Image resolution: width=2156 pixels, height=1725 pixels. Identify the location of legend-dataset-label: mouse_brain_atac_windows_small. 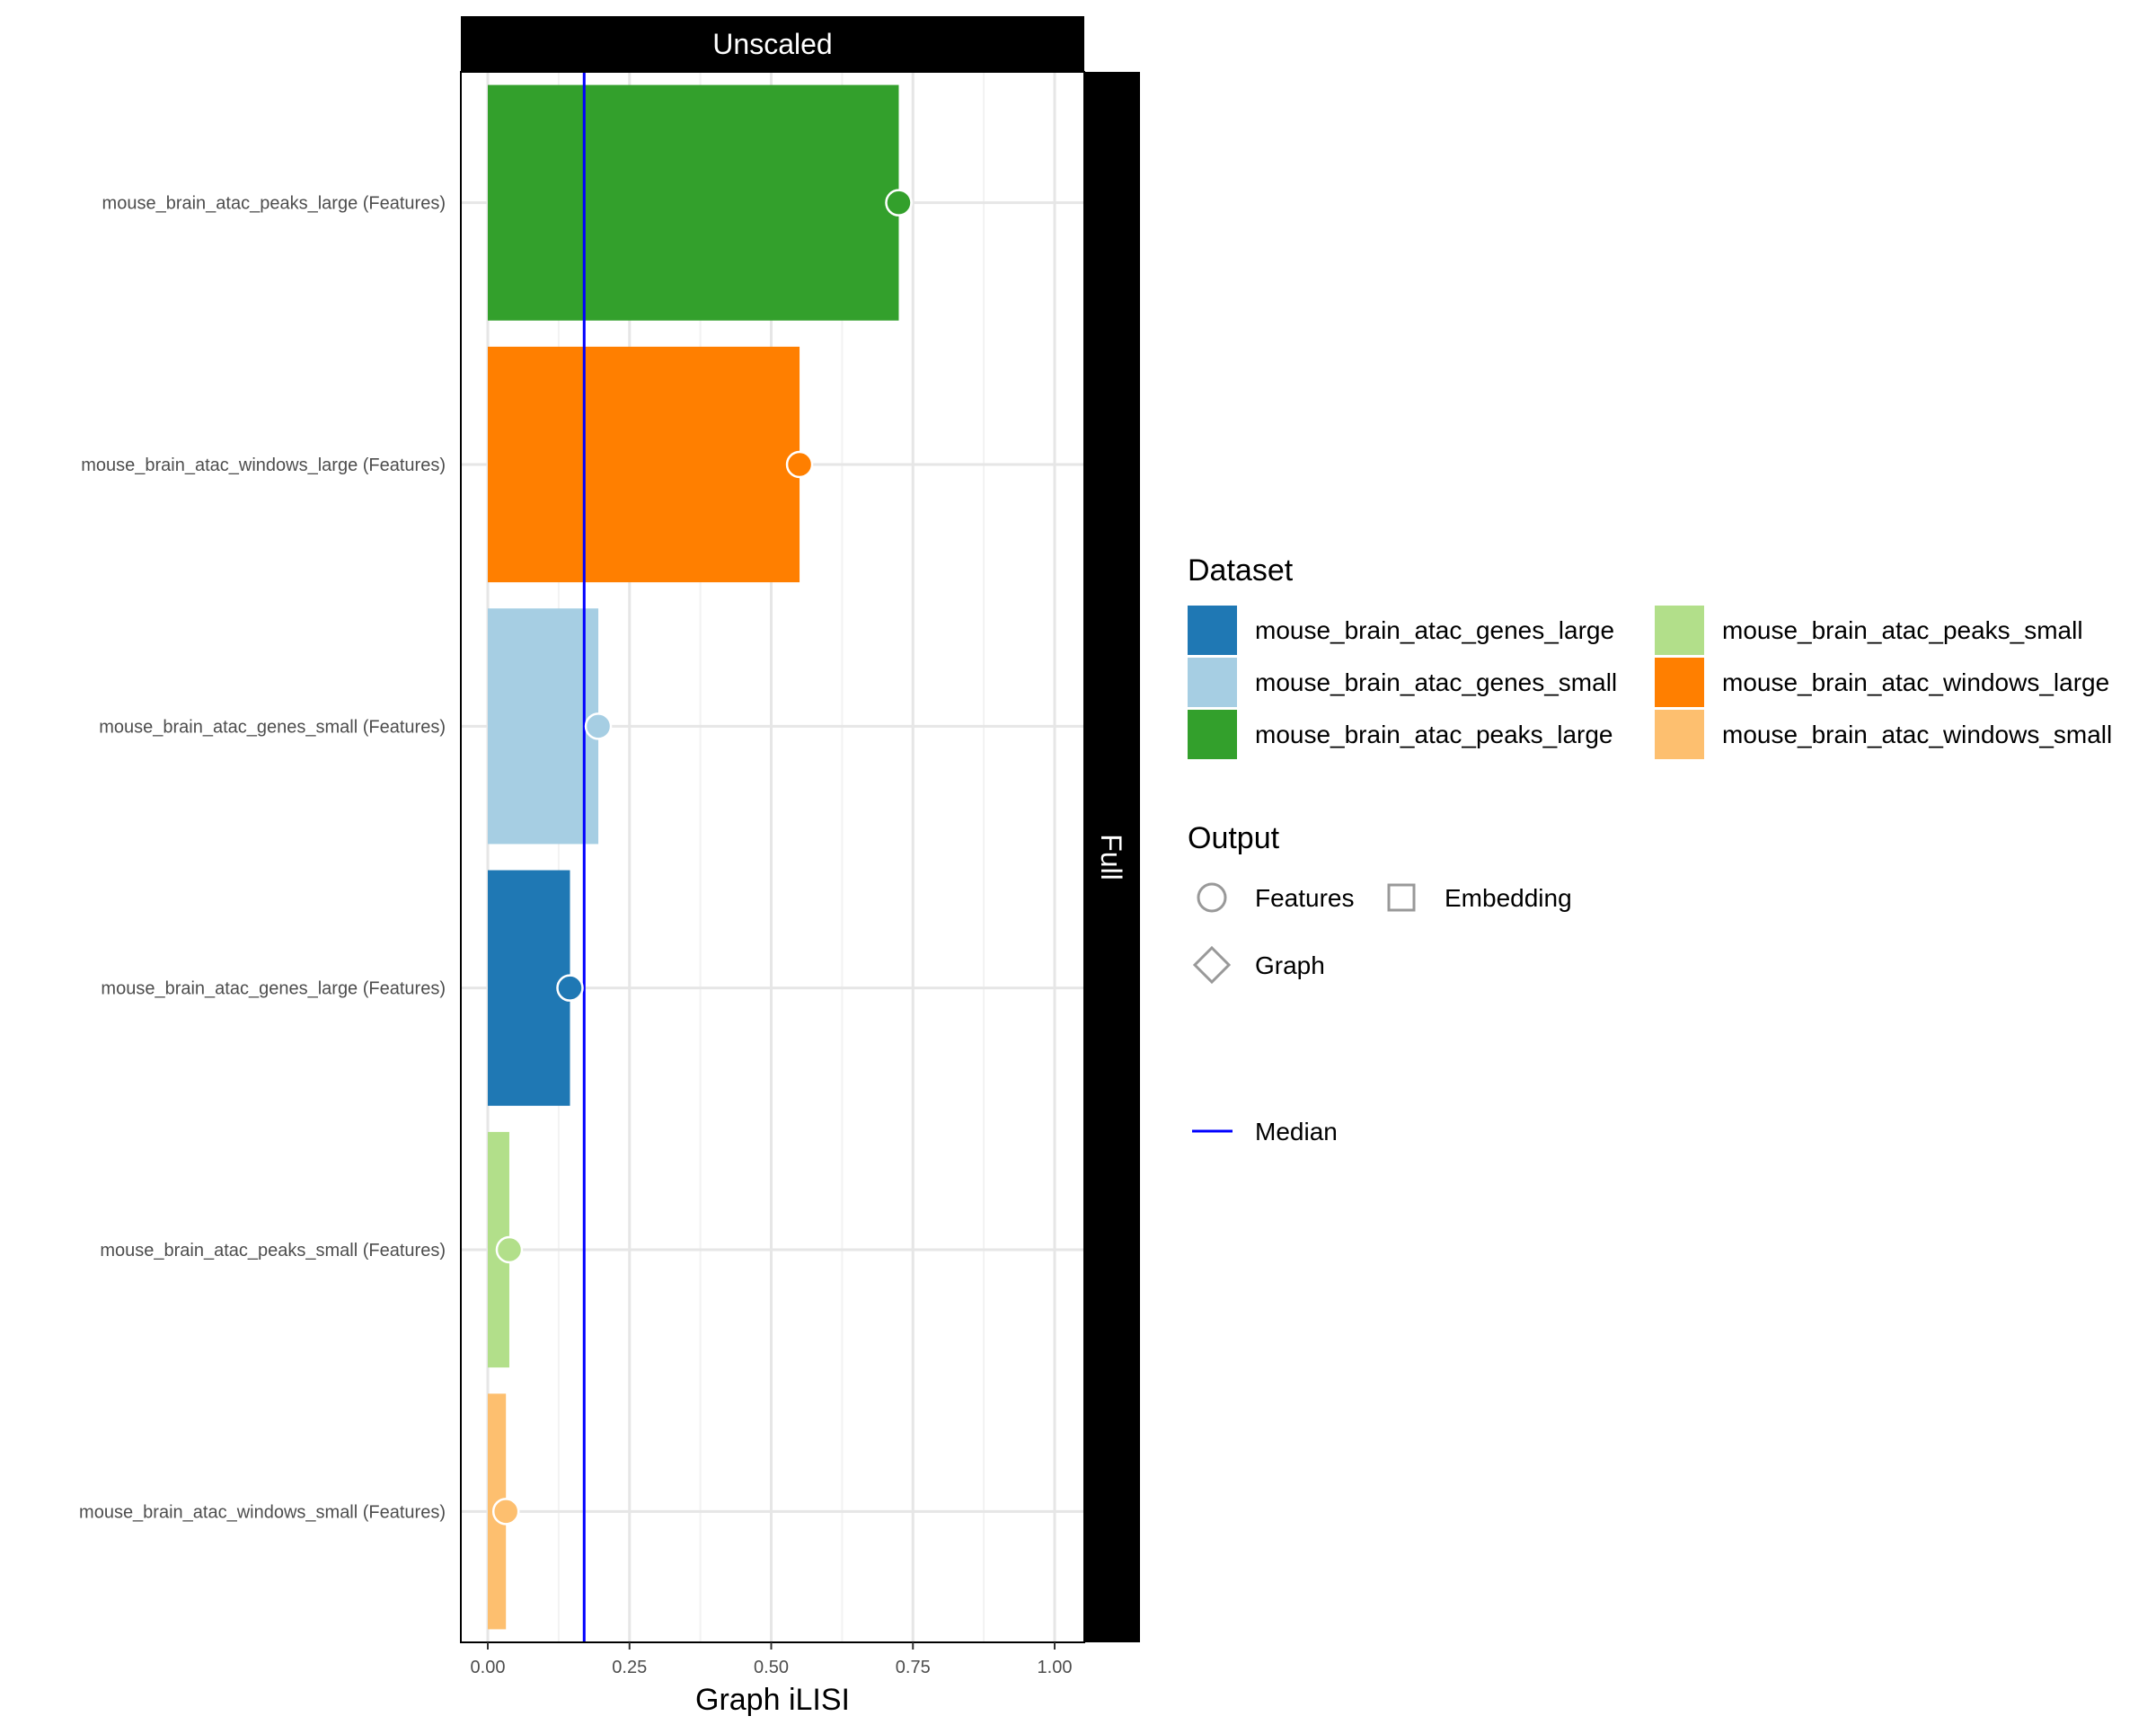
(1918, 734).